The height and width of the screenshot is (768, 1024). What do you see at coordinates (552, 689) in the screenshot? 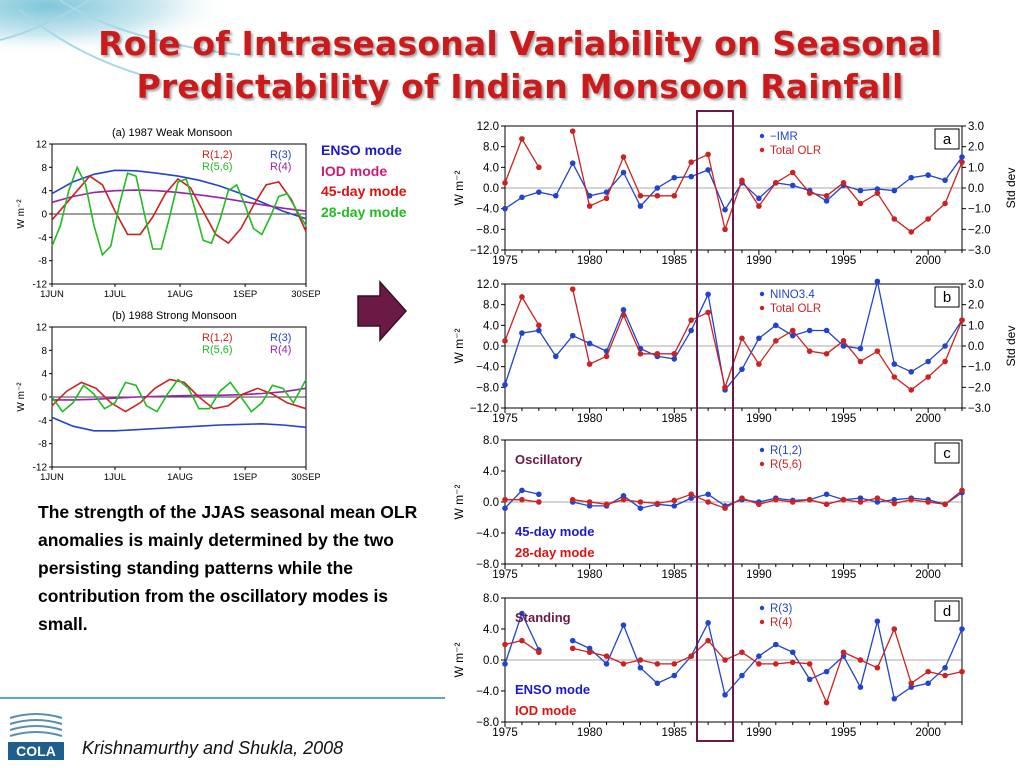
I see `annotation-enso-mode: ENSO mode` at bounding box center [552, 689].